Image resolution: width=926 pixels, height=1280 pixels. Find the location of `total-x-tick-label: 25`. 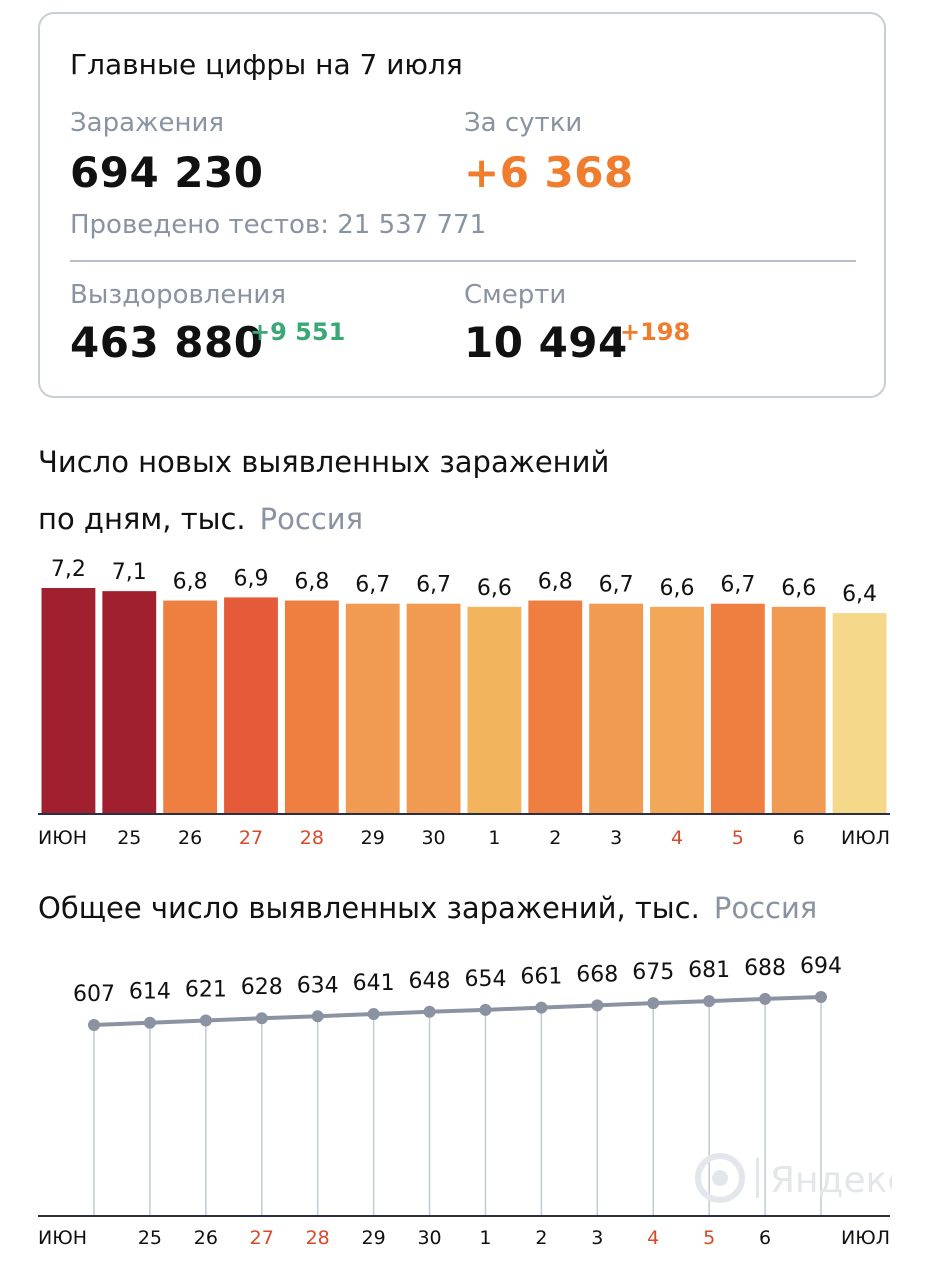

total-x-tick-label: 25 is located at coordinates (150, 1238).